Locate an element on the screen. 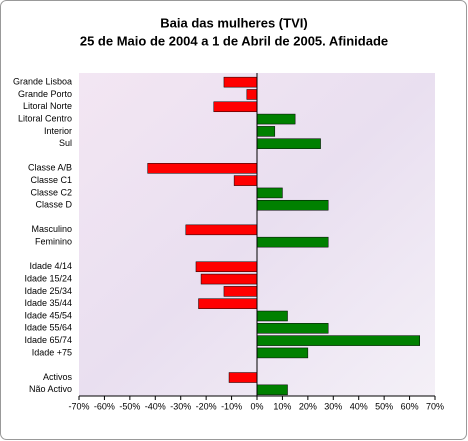 This screenshot has width=468, height=441. y-tick-label: Idade 55/64 is located at coordinates (48, 328).